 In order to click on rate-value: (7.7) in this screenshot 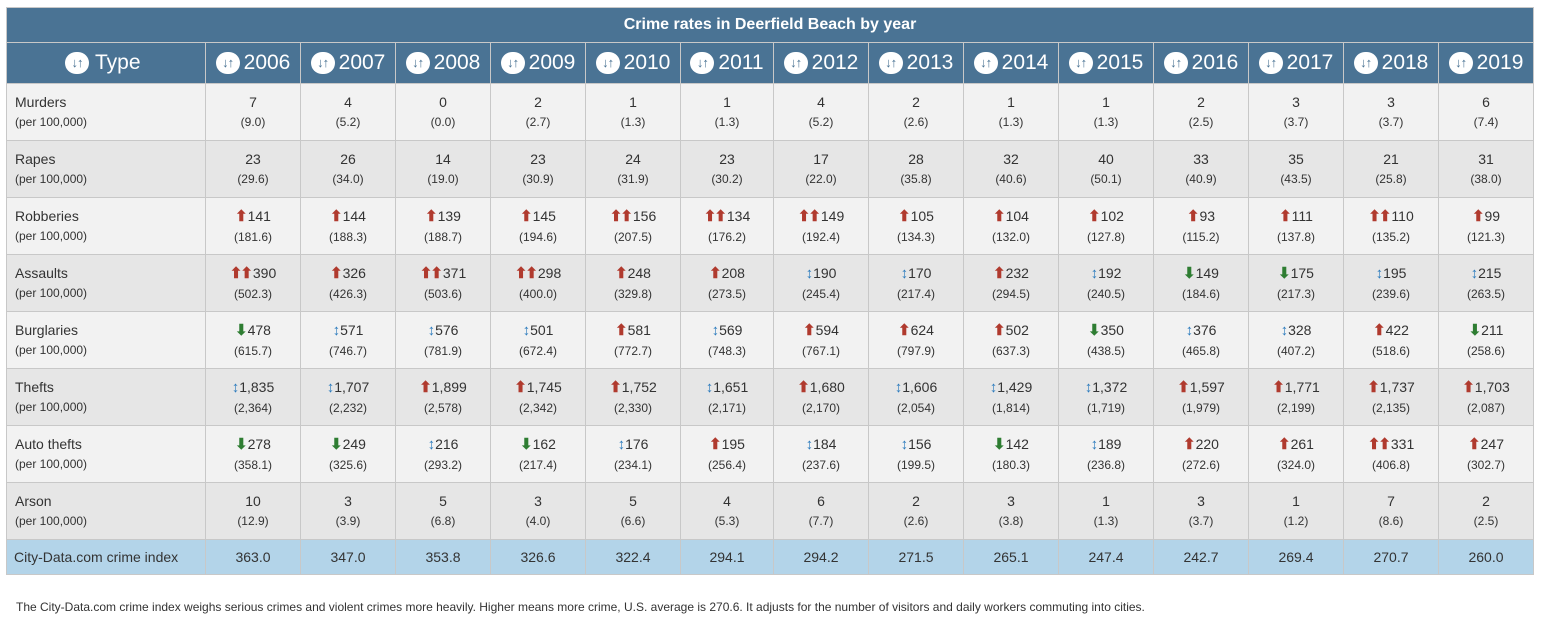, I will do `click(821, 521)`.